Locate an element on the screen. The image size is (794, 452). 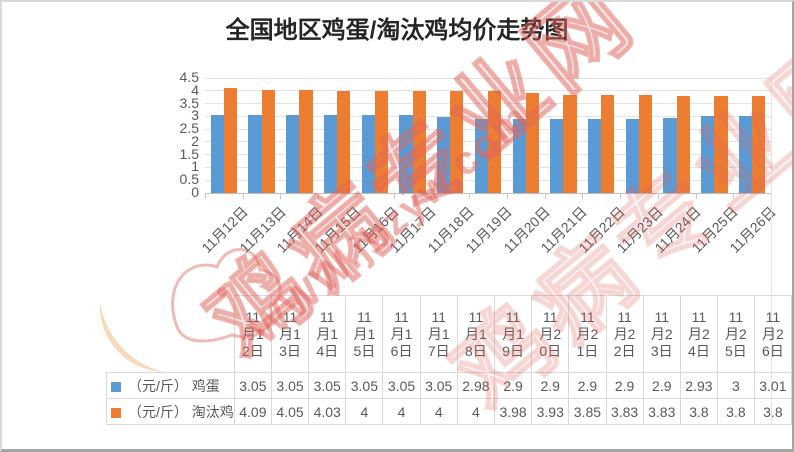
y-axis-label: 1.5 is located at coordinates (189, 153).